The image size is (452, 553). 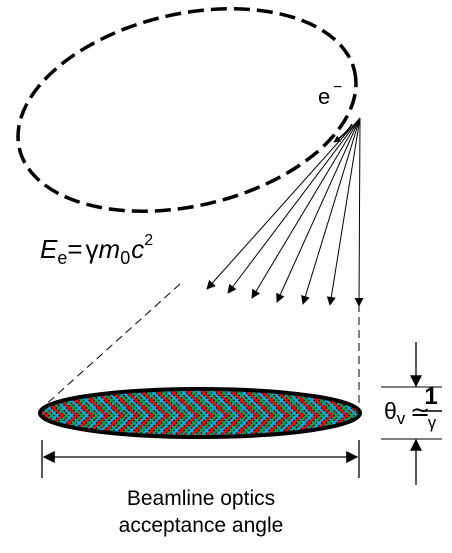 What do you see at coordinates (96, 250) in the screenshot?
I see `energy-equation: Ee= γm0c2` at bounding box center [96, 250].